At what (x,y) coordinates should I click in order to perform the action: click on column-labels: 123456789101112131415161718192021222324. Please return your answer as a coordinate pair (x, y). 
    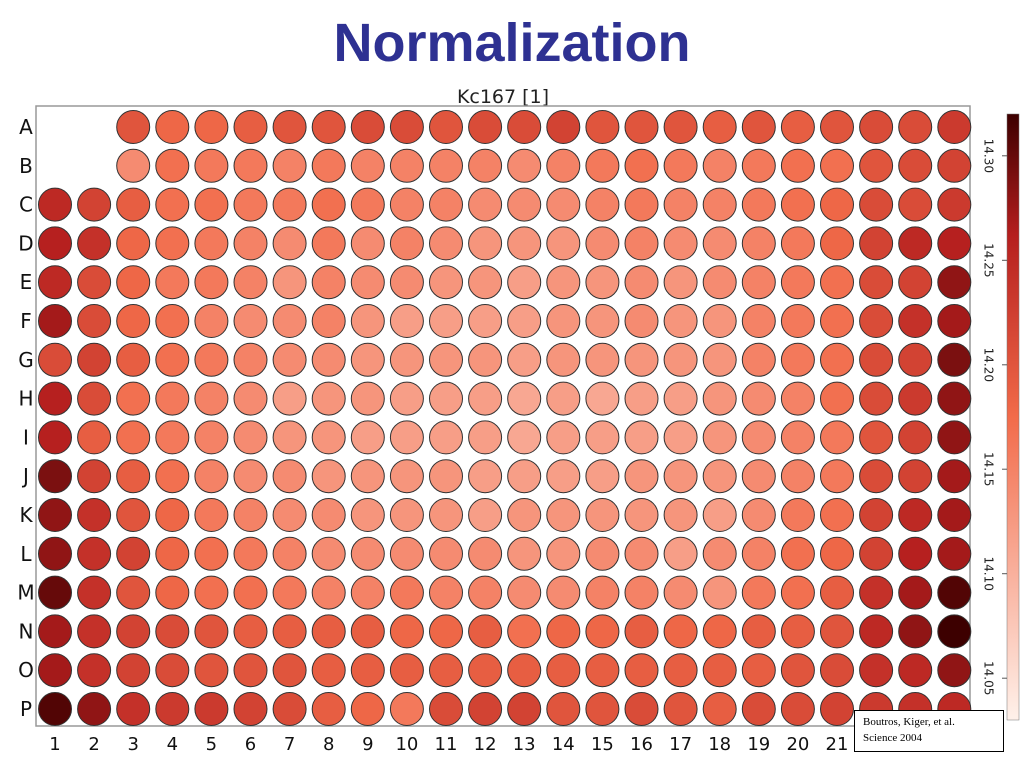
    Looking at the image, I should click on (507, 744).